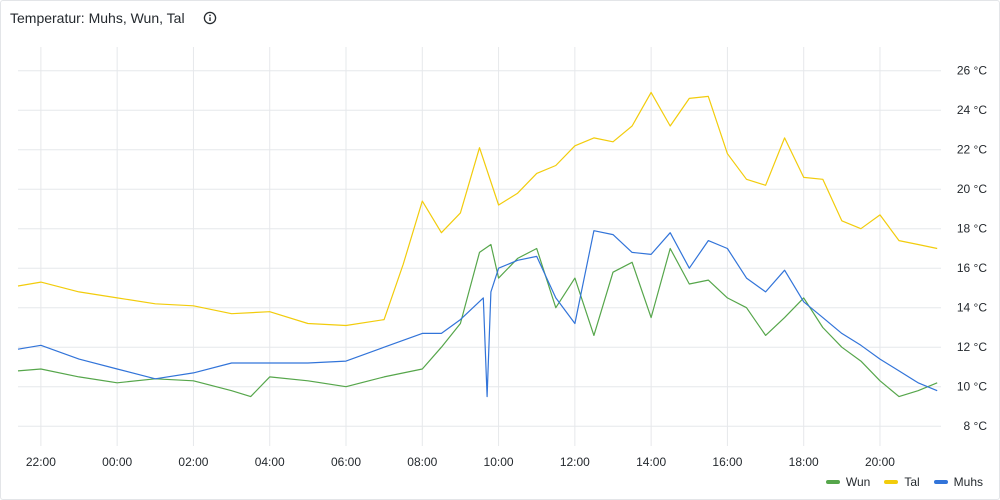 Image resolution: width=1000 pixels, height=500 pixels. I want to click on x-tick-label: 08:00, so click(422, 462).